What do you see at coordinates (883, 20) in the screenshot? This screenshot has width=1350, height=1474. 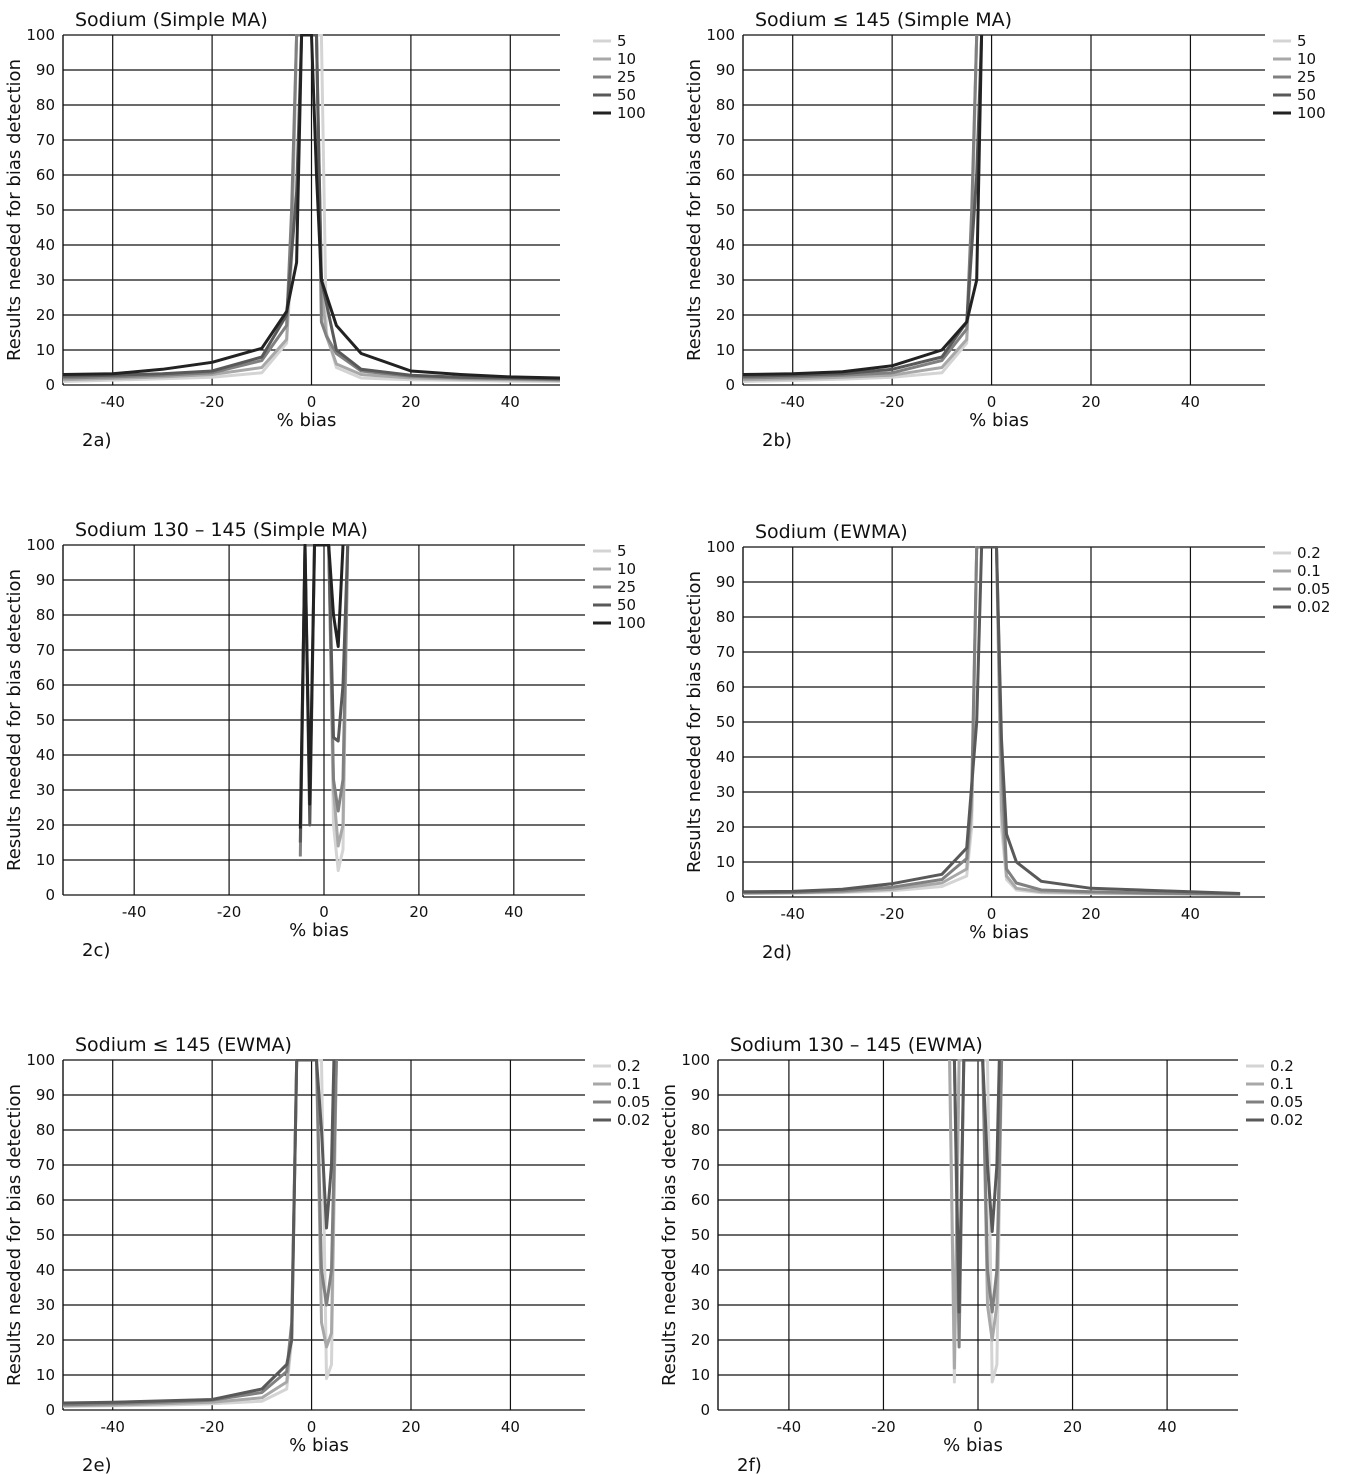 I see `chart-title: Sodium ≤ 145 (Simple MA)` at bounding box center [883, 20].